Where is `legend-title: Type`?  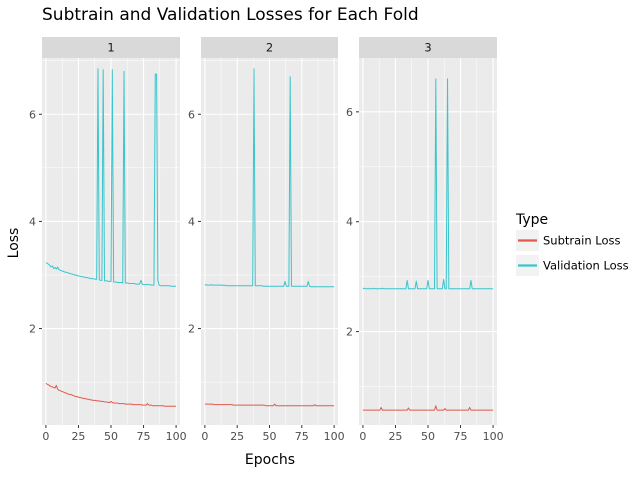 legend-title: Type is located at coordinates (531, 220).